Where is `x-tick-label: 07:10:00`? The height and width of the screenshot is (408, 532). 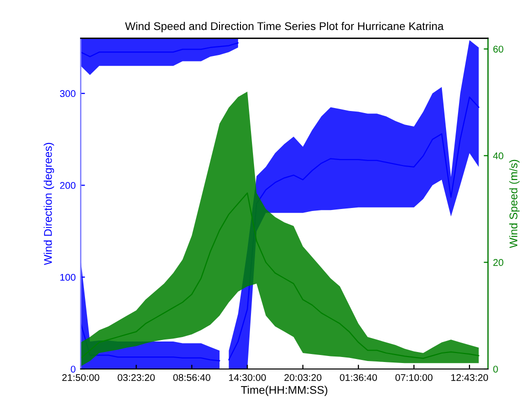 x-tick-label: 07:10:00 is located at coordinates (413, 377).